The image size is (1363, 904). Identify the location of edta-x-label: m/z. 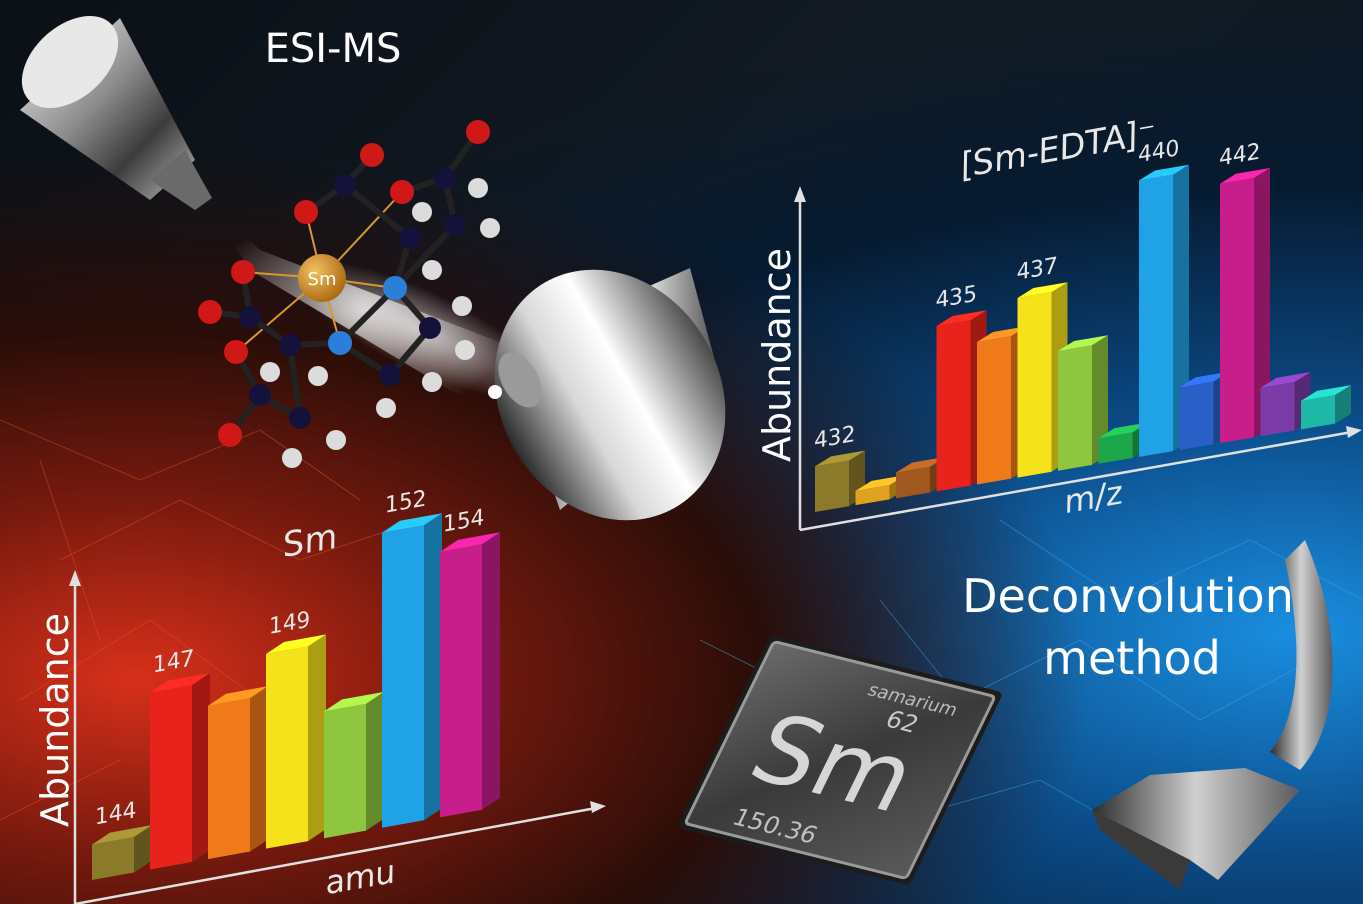
(1094, 497).